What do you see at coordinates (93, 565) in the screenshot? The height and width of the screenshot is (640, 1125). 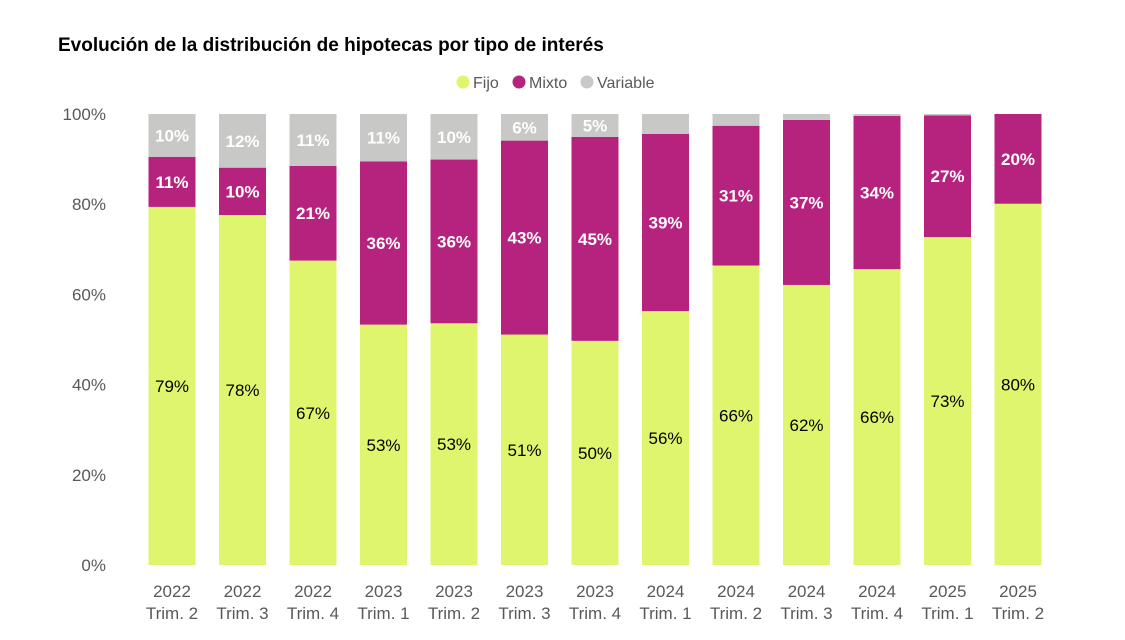 I see `y-tick-label: 0%` at bounding box center [93, 565].